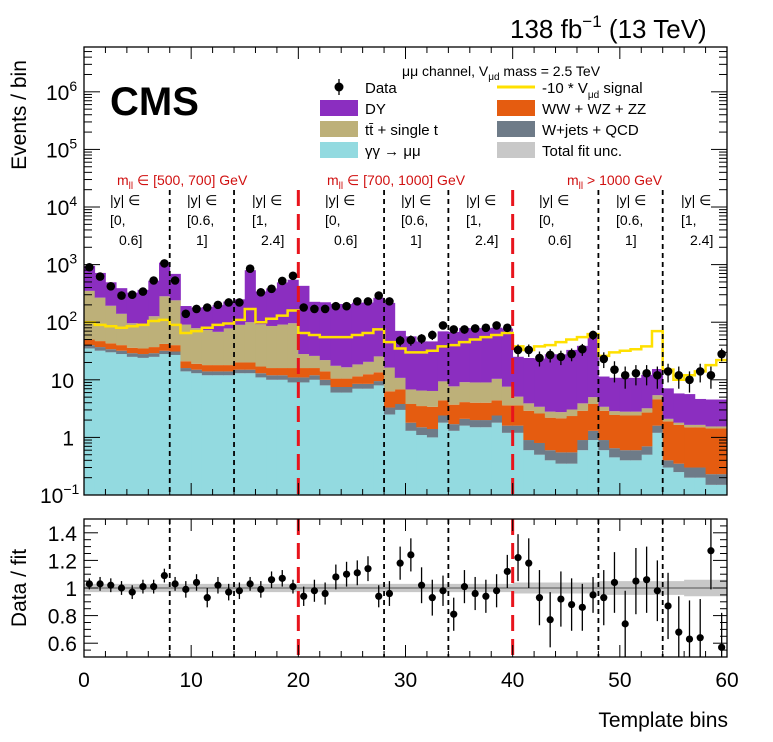 The height and width of the screenshot is (742, 773). I want to click on top-ytick-label-0: 10⁻¹, so click(60, 494).